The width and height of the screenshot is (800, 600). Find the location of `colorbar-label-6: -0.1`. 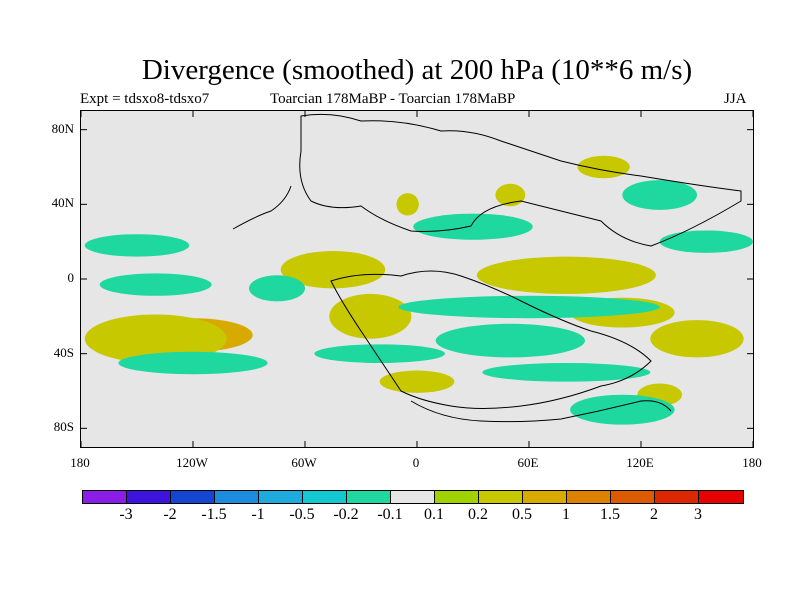

colorbar-label-6: -0.1 is located at coordinates (390, 514).